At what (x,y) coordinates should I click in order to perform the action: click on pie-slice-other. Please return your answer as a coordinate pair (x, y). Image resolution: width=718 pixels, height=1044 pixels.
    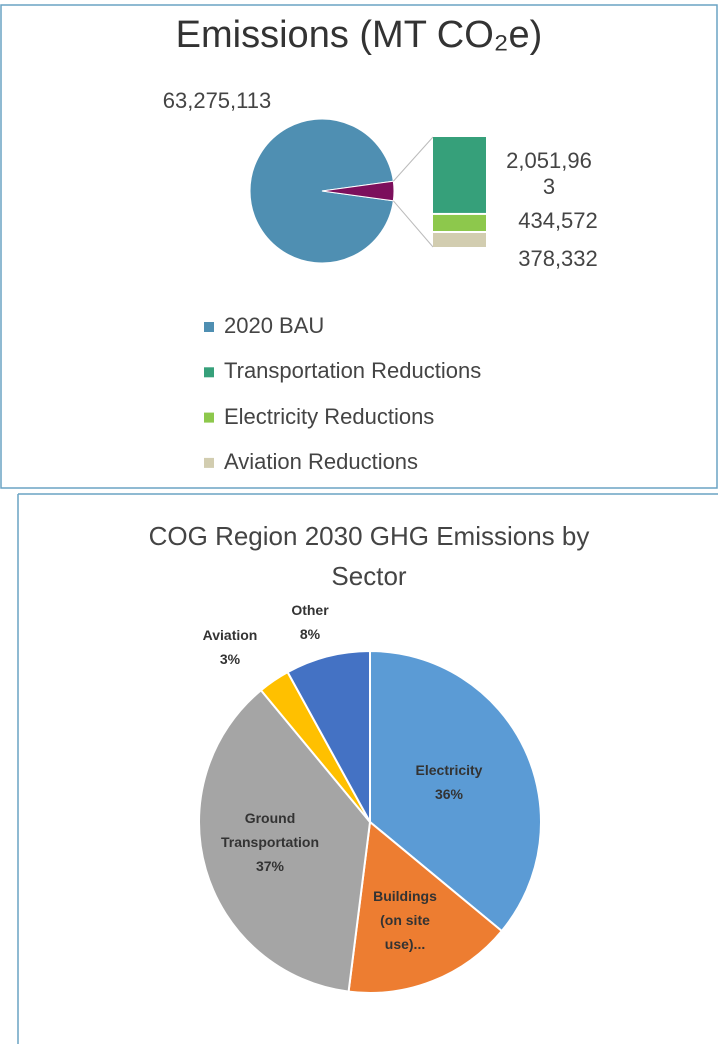
    Looking at the image, I should click on (358, 191).